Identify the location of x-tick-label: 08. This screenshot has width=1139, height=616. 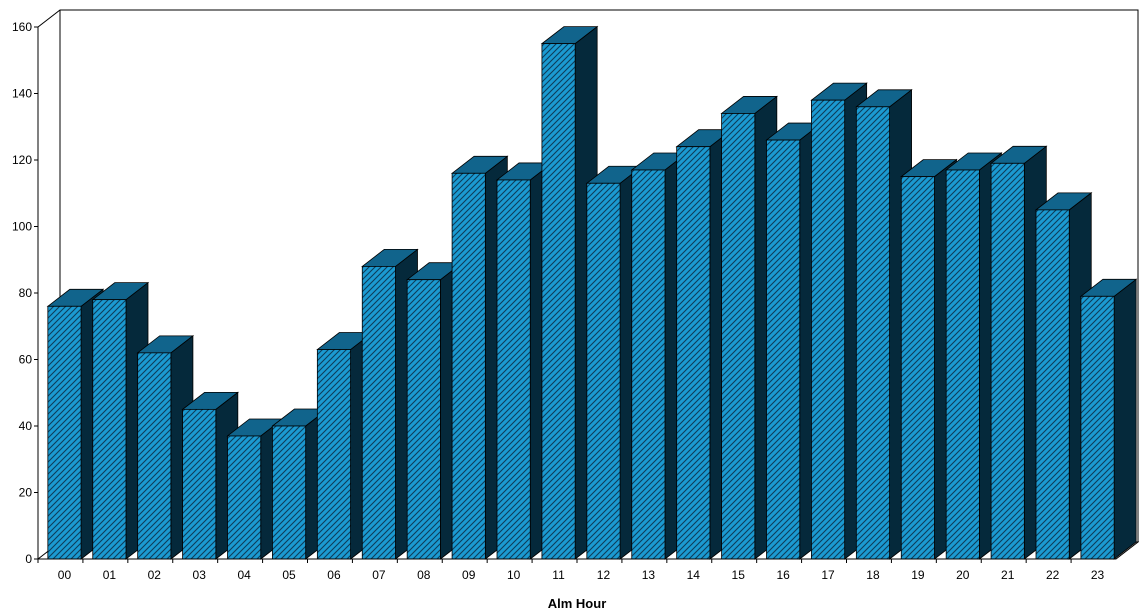
(424, 575).